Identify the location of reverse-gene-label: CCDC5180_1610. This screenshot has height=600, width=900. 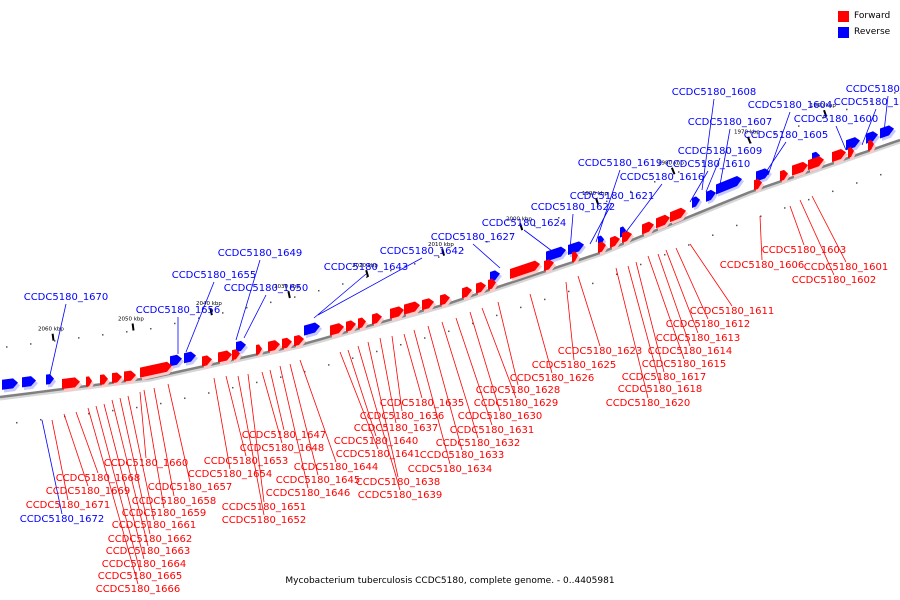
(708, 164).